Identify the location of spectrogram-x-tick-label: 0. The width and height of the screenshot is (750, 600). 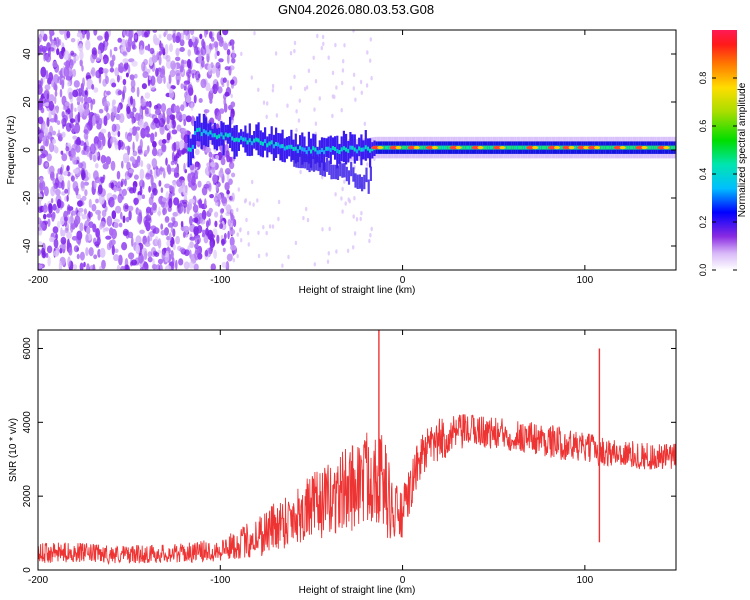
(403, 280).